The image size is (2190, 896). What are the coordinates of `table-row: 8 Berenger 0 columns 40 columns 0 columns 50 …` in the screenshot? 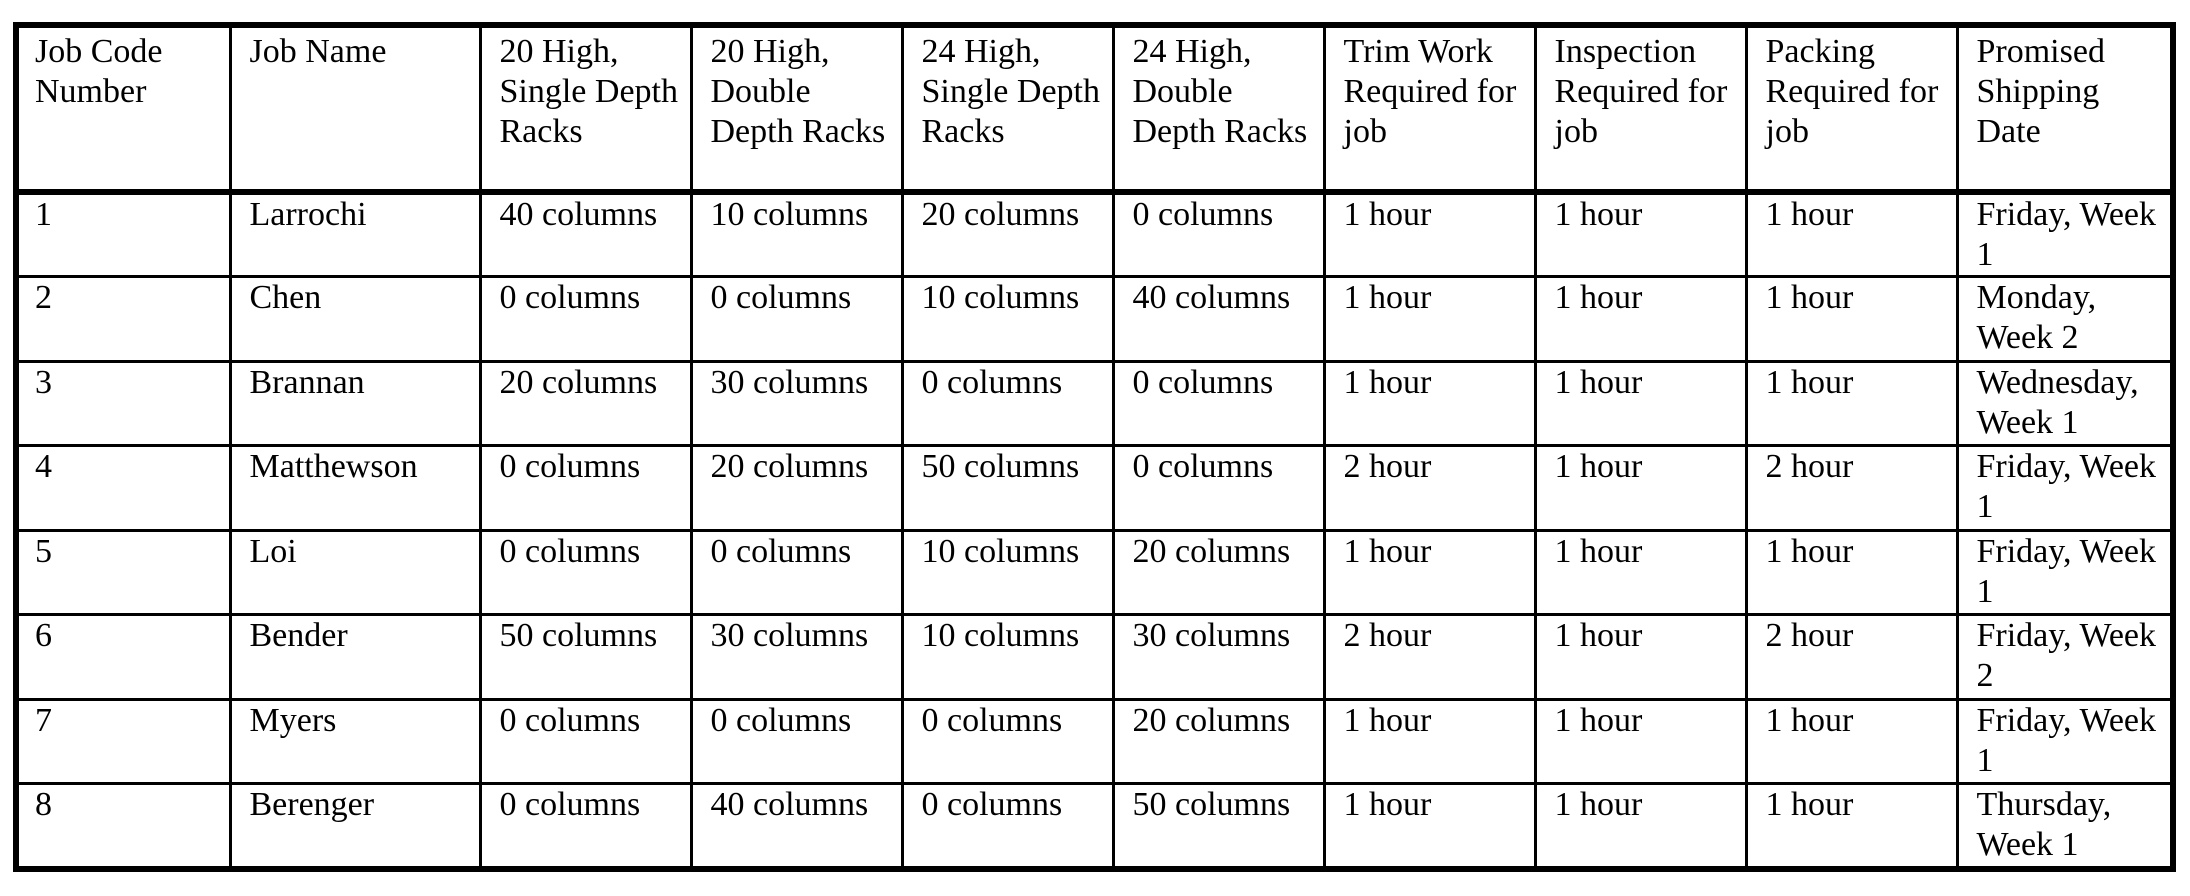 It's located at (1094, 825).